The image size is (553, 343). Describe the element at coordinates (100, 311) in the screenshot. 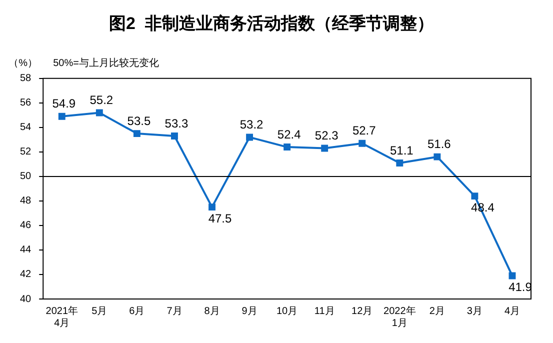

I see `x-tick-label: 5月` at that location.